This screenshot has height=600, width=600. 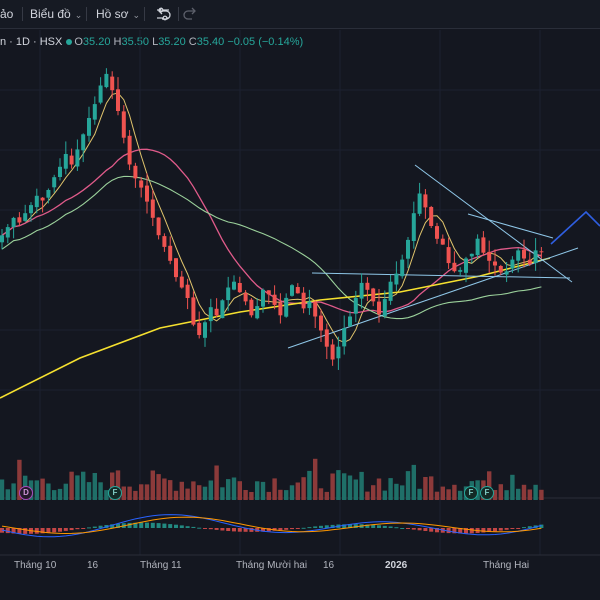 I want to click on chart-menu-button: Biểu đồ ⌄, so click(x=56, y=14).